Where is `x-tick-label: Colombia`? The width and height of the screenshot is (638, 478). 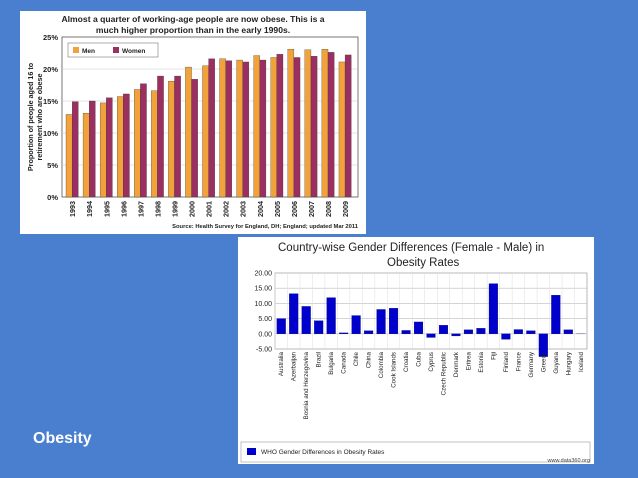
x-tick-label: Colombia is located at coordinates (381, 364).